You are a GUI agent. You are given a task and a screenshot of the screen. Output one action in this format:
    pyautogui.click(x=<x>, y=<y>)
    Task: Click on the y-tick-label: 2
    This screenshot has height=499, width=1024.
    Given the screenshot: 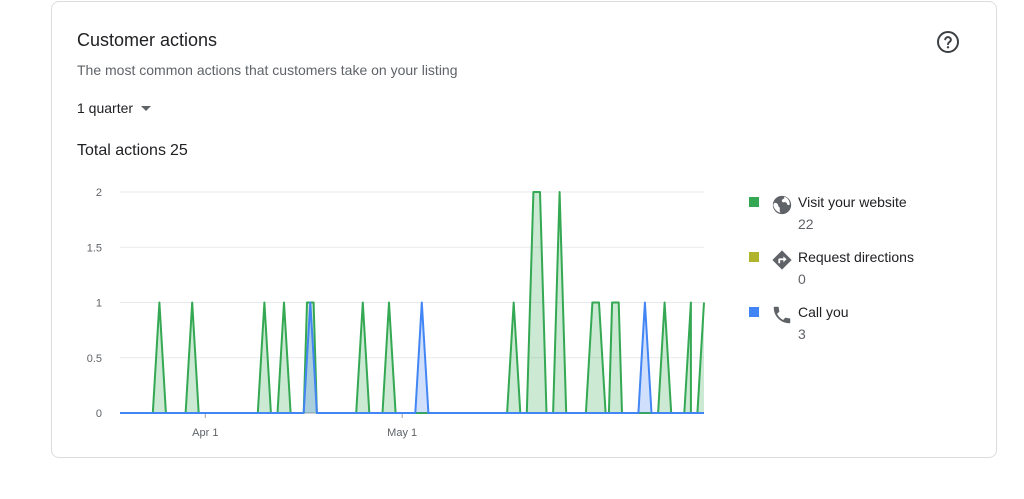 What is the action you would take?
    pyautogui.click(x=99, y=193)
    